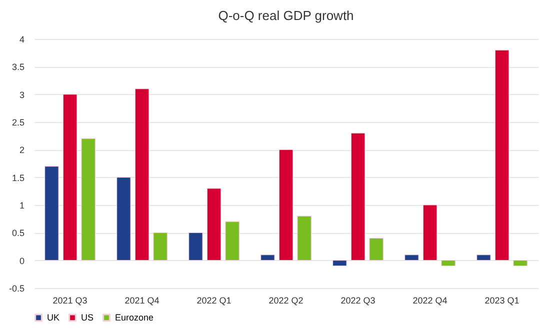 The height and width of the screenshot is (330, 550). Describe the element at coordinates (18, 177) in the screenshot. I see `y-tick-label: 1.5` at that location.